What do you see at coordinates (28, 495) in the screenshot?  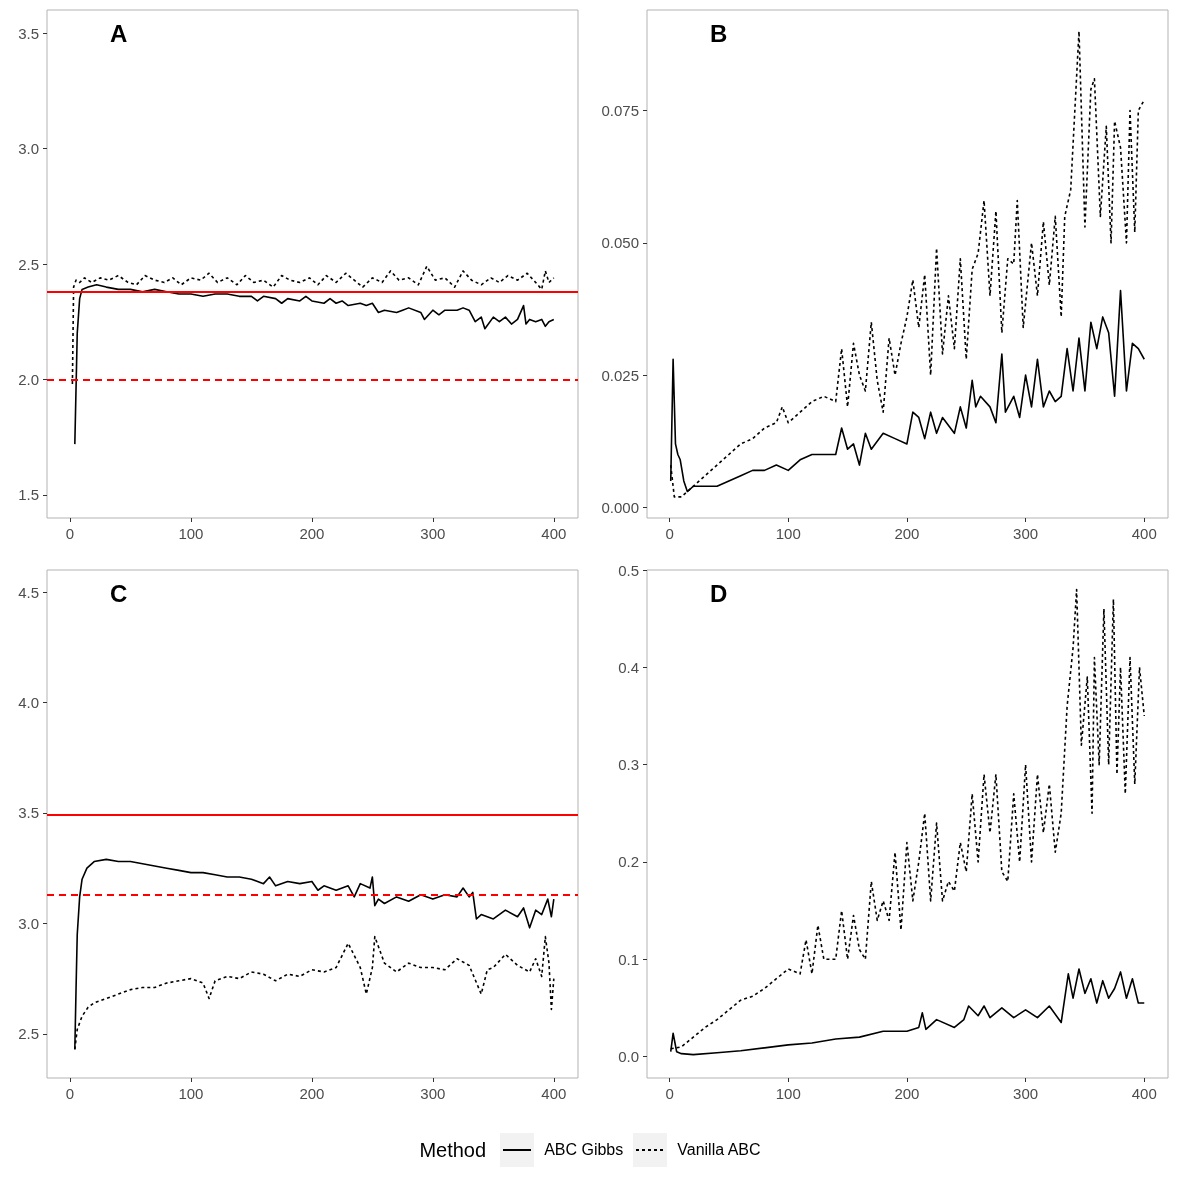 I see `y-tick-label: 1.5` at bounding box center [28, 495].